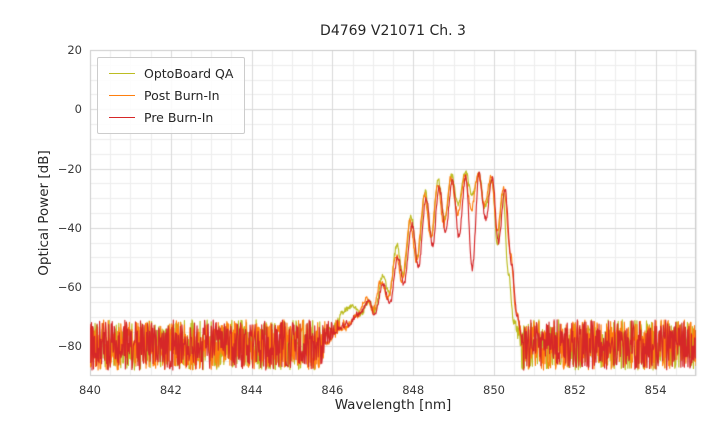  What do you see at coordinates (69, 227) in the screenshot?
I see `y-tick-label: −40` at bounding box center [69, 227].